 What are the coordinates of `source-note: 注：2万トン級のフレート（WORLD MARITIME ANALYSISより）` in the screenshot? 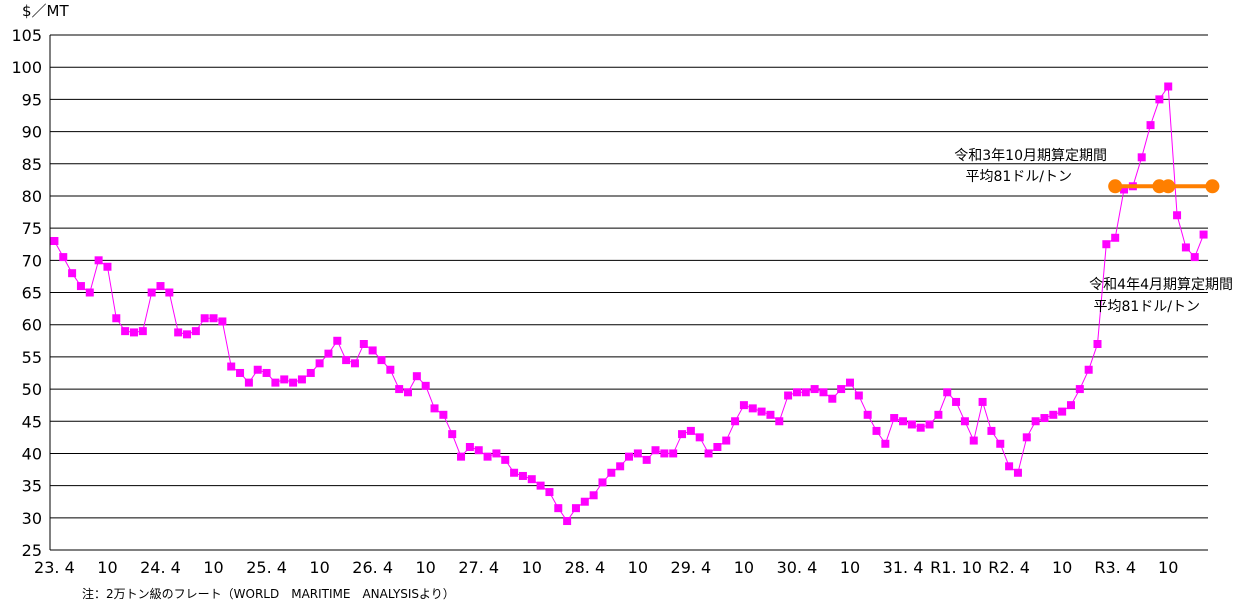 It's located at (268, 593).